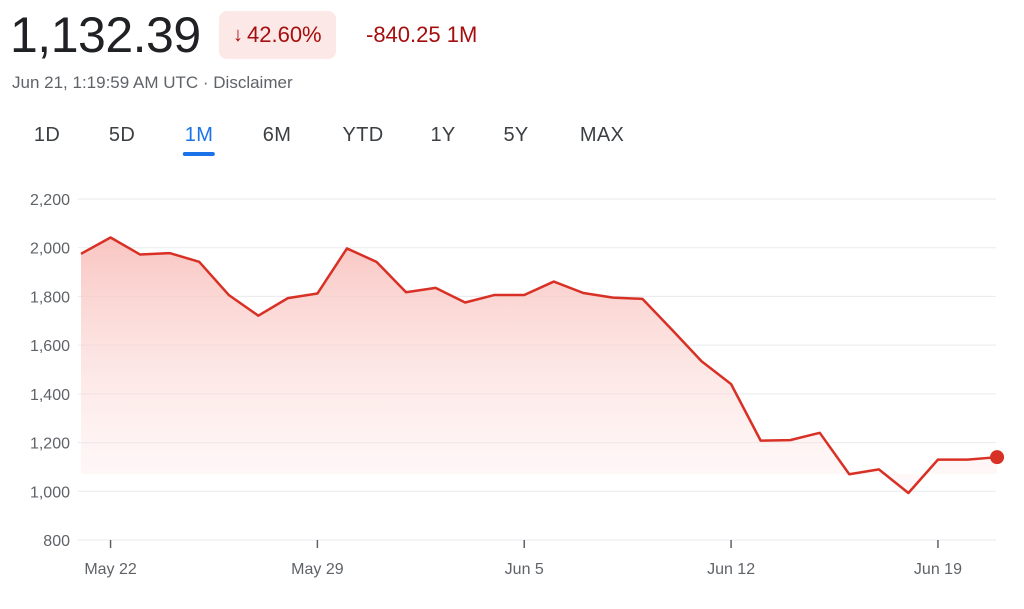 The width and height of the screenshot is (1024, 609). Describe the element at coordinates (110, 569) in the screenshot. I see `x-tick-label: May 22` at that location.